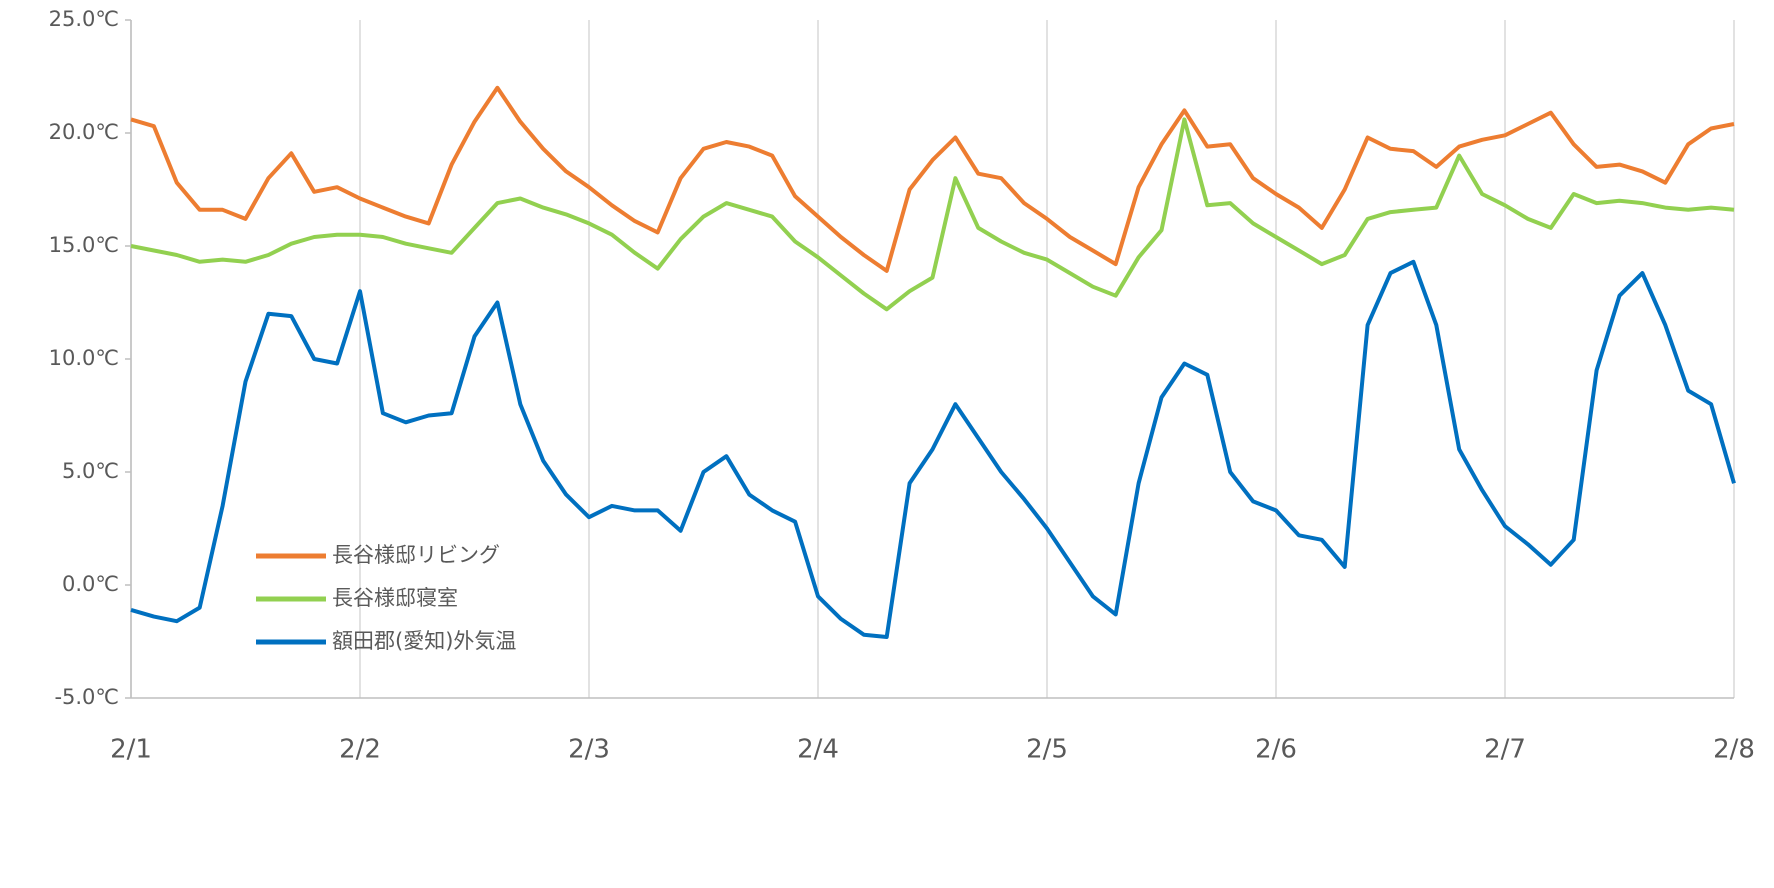  I want to click on legend-label: 額田郡(愛知)外気温, so click(424, 641).